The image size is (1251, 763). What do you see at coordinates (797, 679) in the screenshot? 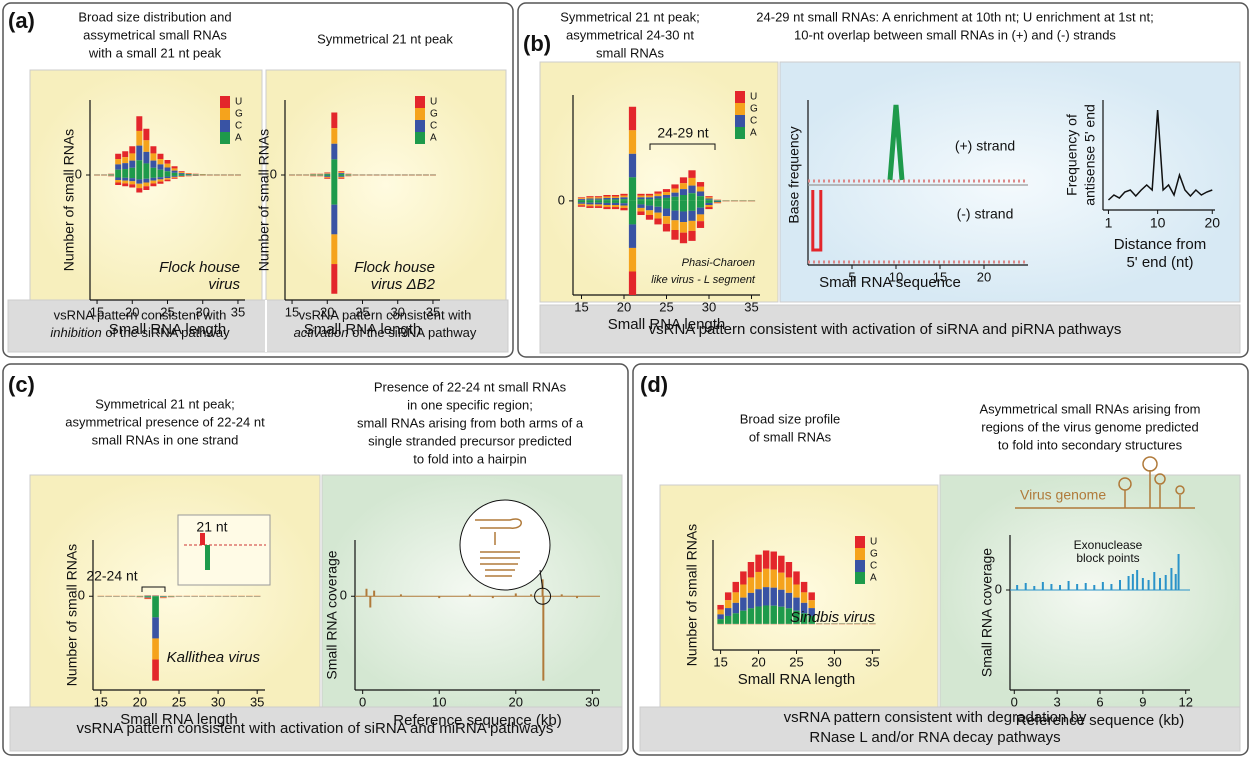
I see `x-axis-label: Small RNA length` at bounding box center [797, 679].